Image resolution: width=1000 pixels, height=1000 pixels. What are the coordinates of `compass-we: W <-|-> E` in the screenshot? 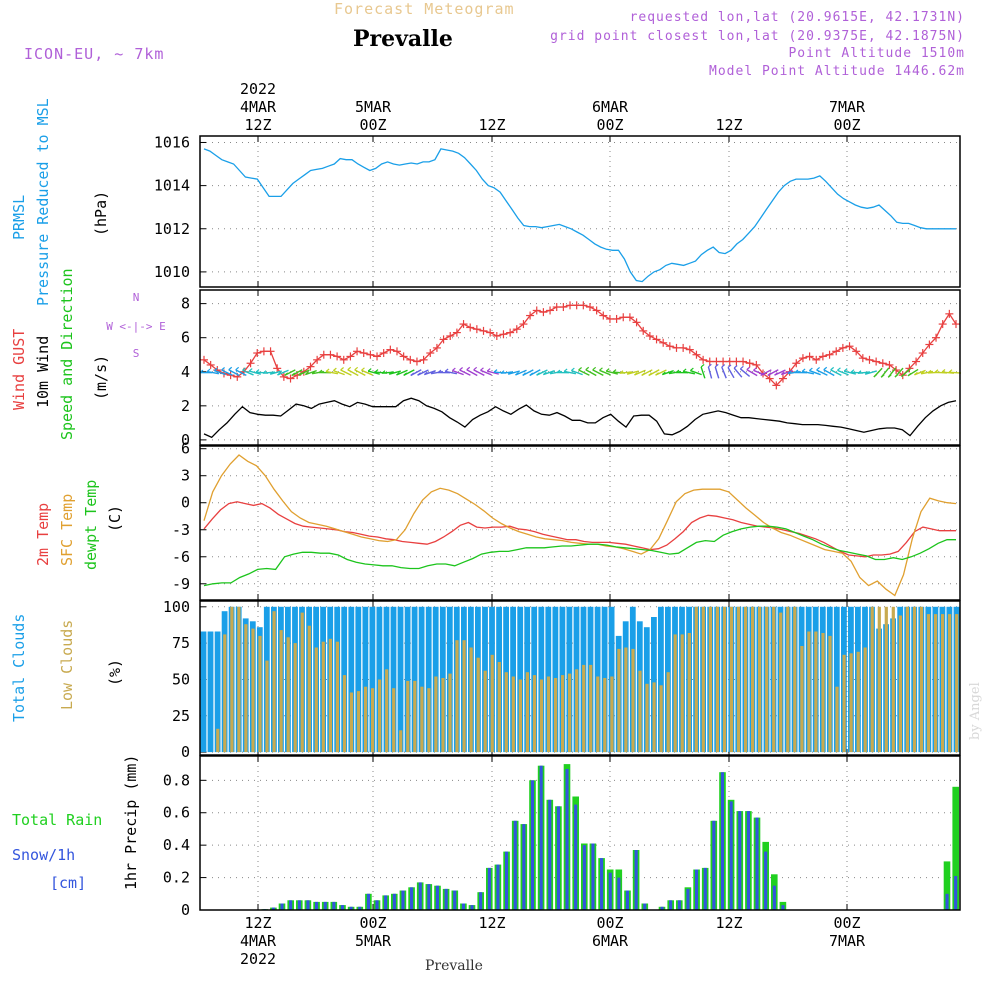 It's located at (136, 326).